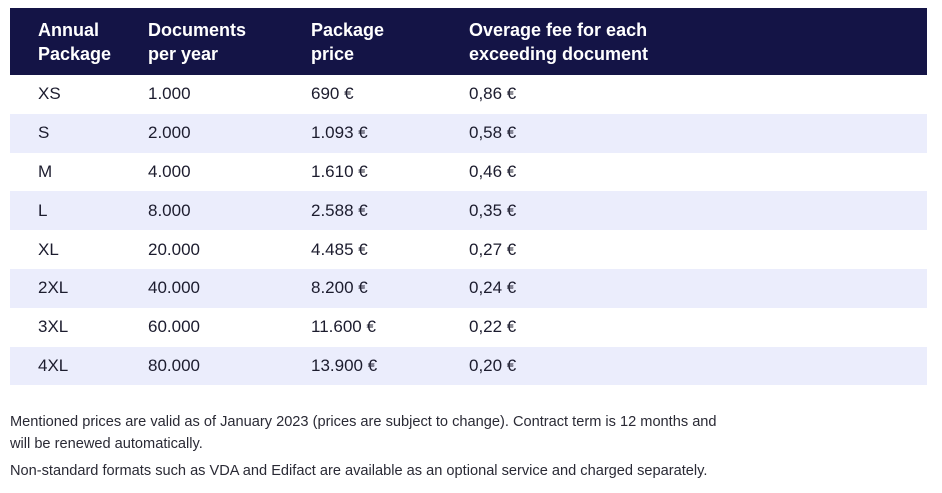 This screenshot has width=942, height=493. What do you see at coordinates (343, 327) in the screenshot?
I see `cell-price: 11.600 €` at bounding box center [343, 327].